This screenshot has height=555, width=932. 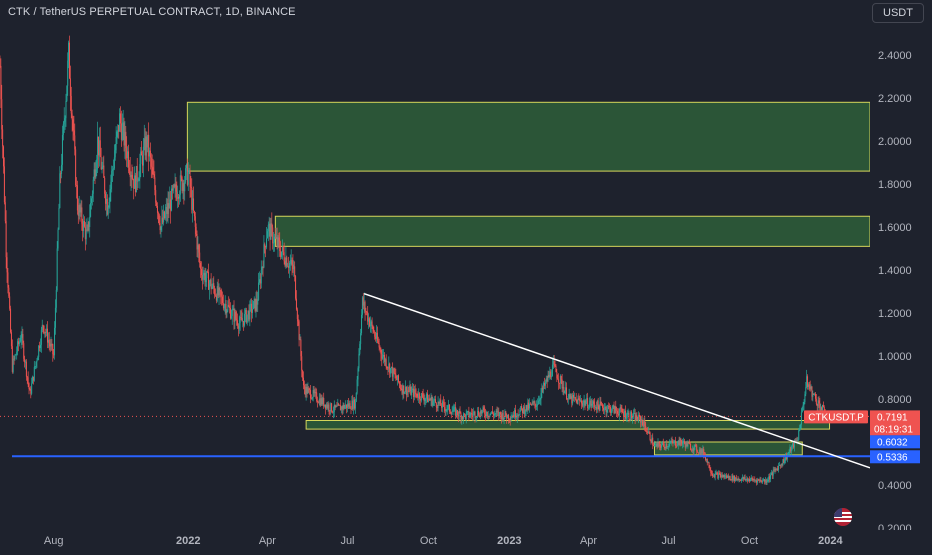 What do you see at coordinates (843, 517) in the screenshot?
I see `us-flag-icon` at bounding box center [843, 517].